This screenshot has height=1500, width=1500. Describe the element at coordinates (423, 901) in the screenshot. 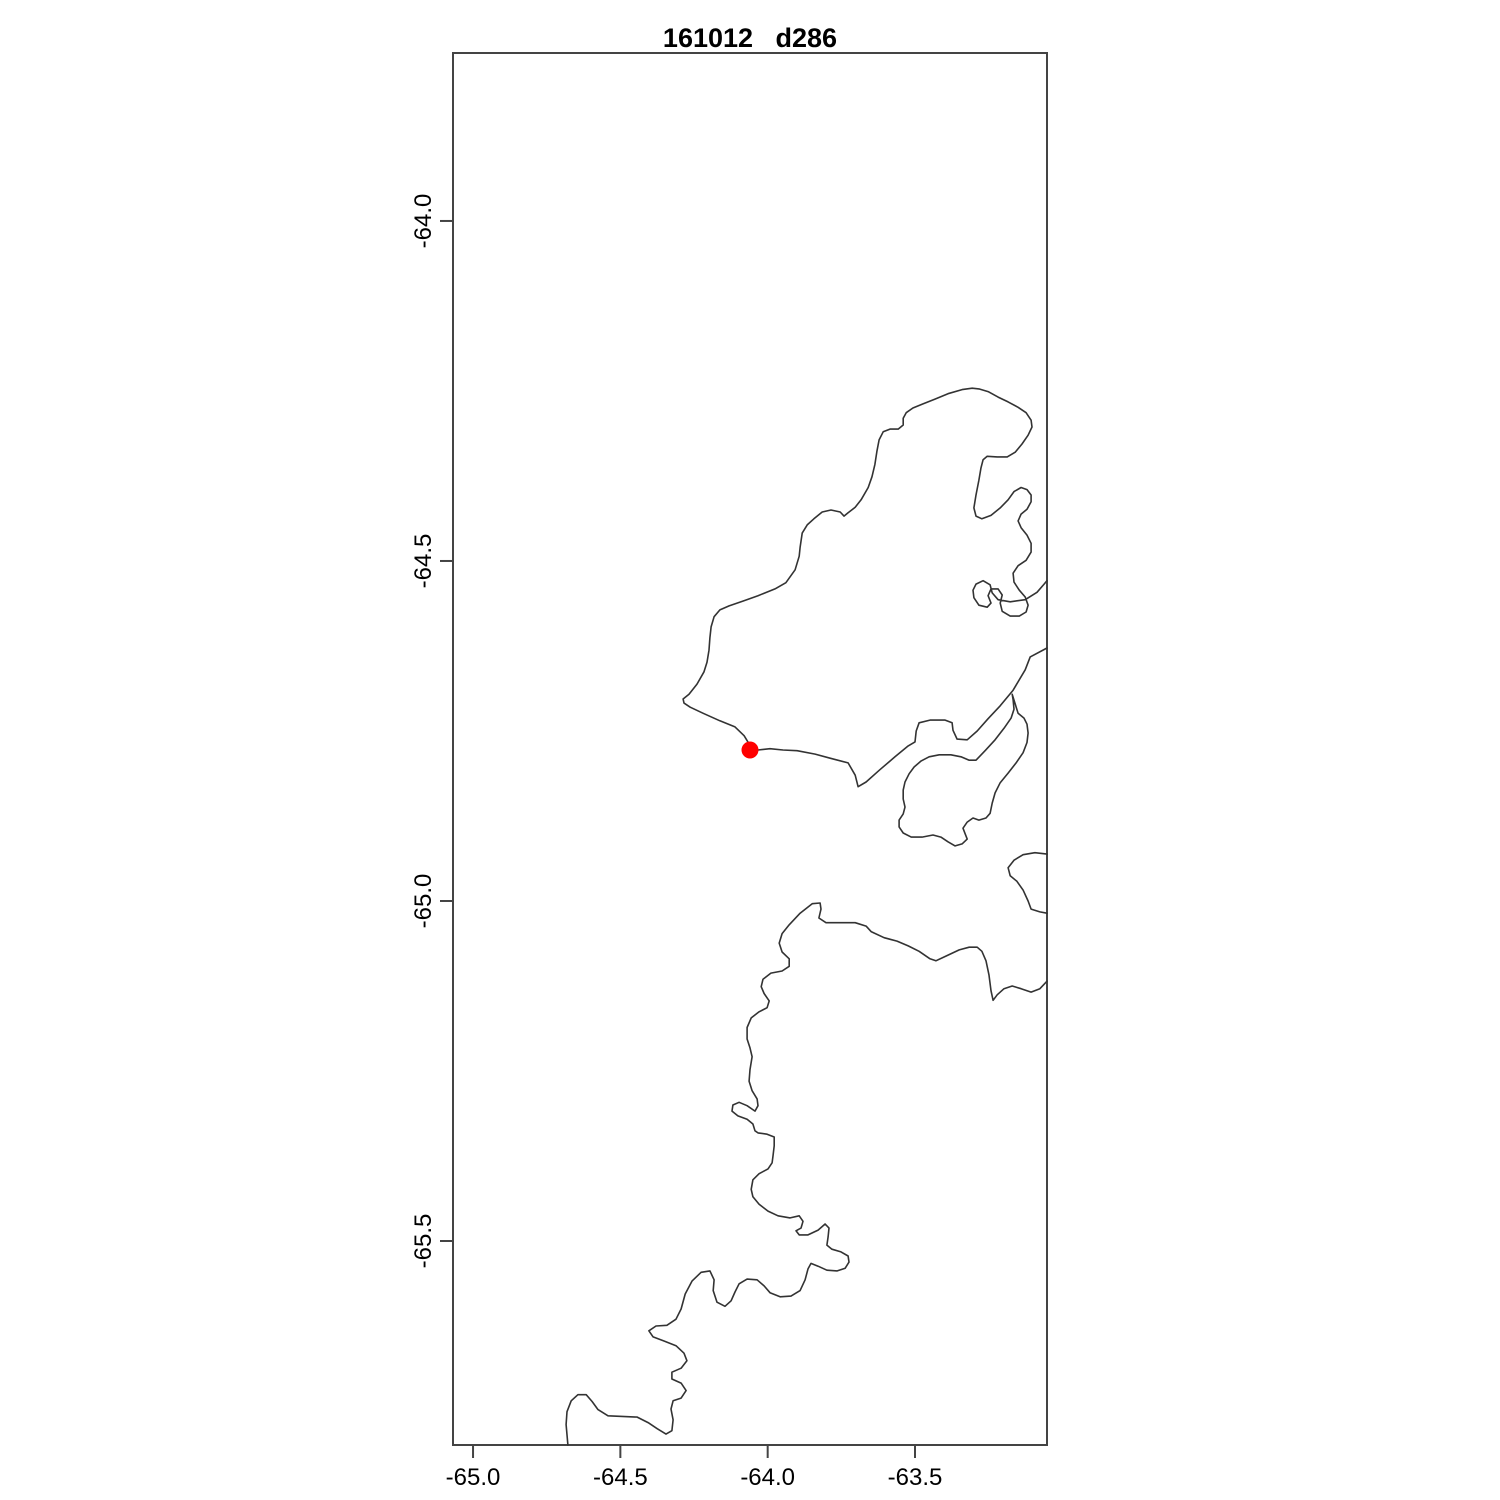

I see `y-axis-tick-label: -65.0` at that location.